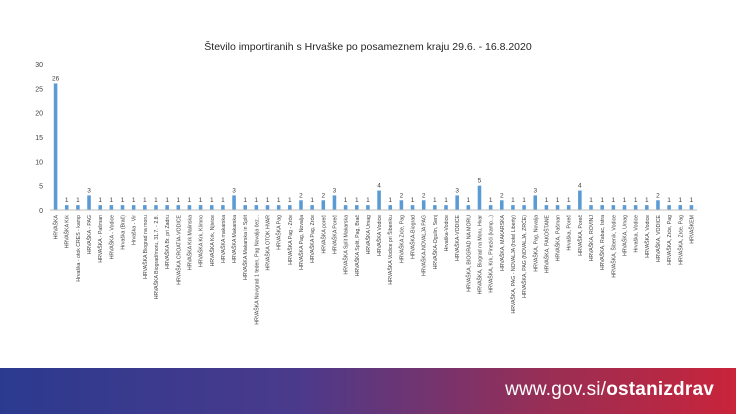  I want to click on x-tick-label: HRVAŠKA - PAG, so click(89, 234).